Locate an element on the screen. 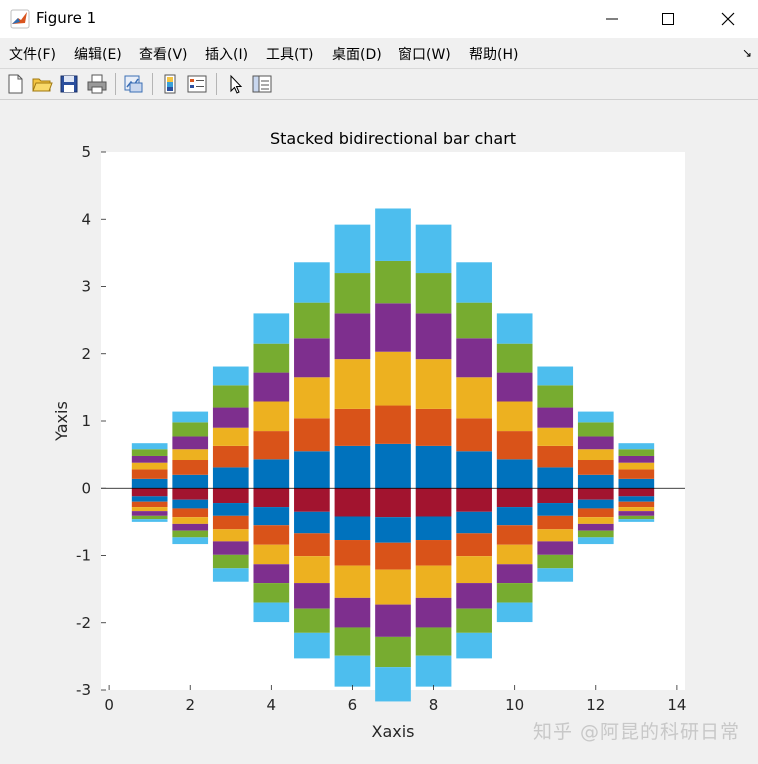  dock-arrow-icon: ↘ is located at coordinates (746, 53).